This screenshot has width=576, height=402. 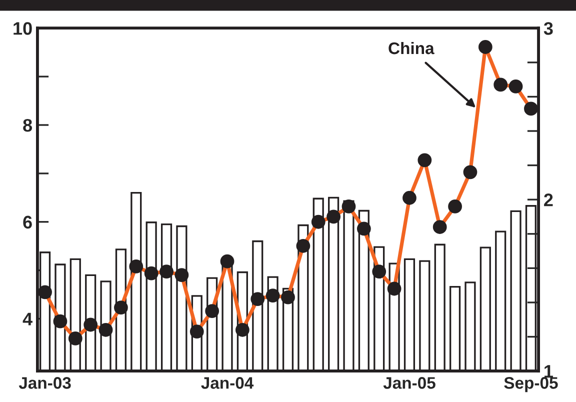 What do you see at coordinates (227, 383) in the screenshot?
I see `x-tick-label: Jan-04` at bounding box center [227, 383].